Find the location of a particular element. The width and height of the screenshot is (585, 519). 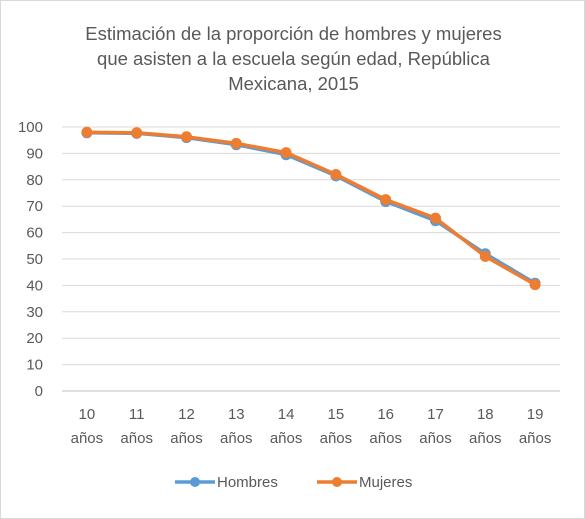

x-tick-label: 18 is located at coordinates (485, 414).